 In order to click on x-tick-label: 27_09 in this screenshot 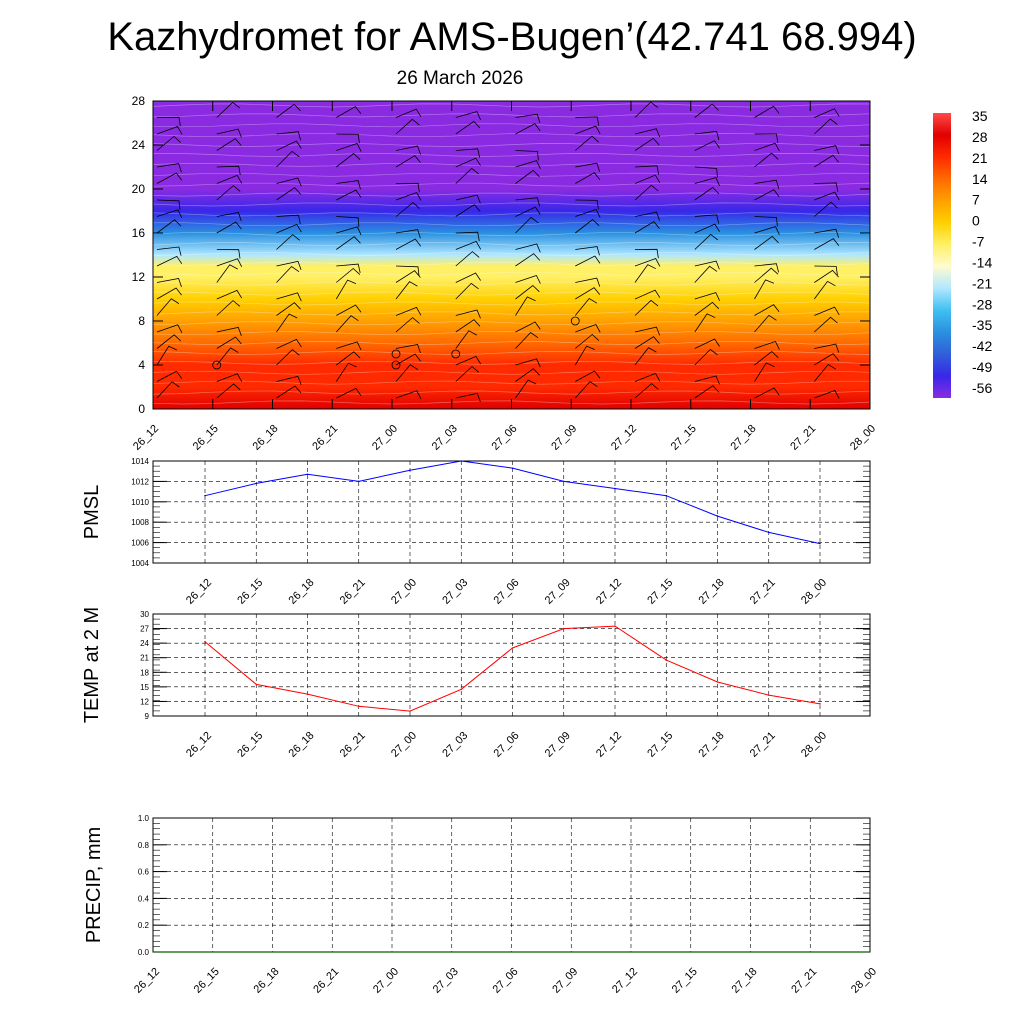, I will do `click(564, 438)`.